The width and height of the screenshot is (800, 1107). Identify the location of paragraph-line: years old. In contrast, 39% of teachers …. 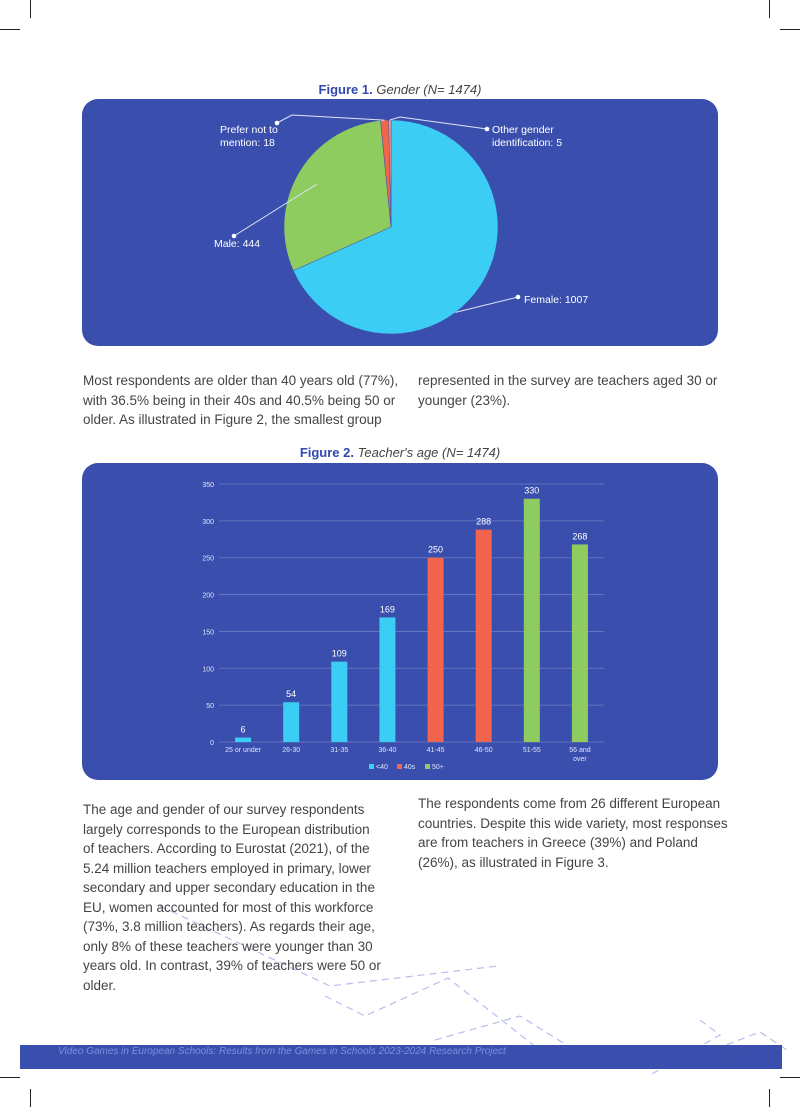
(232, 965).